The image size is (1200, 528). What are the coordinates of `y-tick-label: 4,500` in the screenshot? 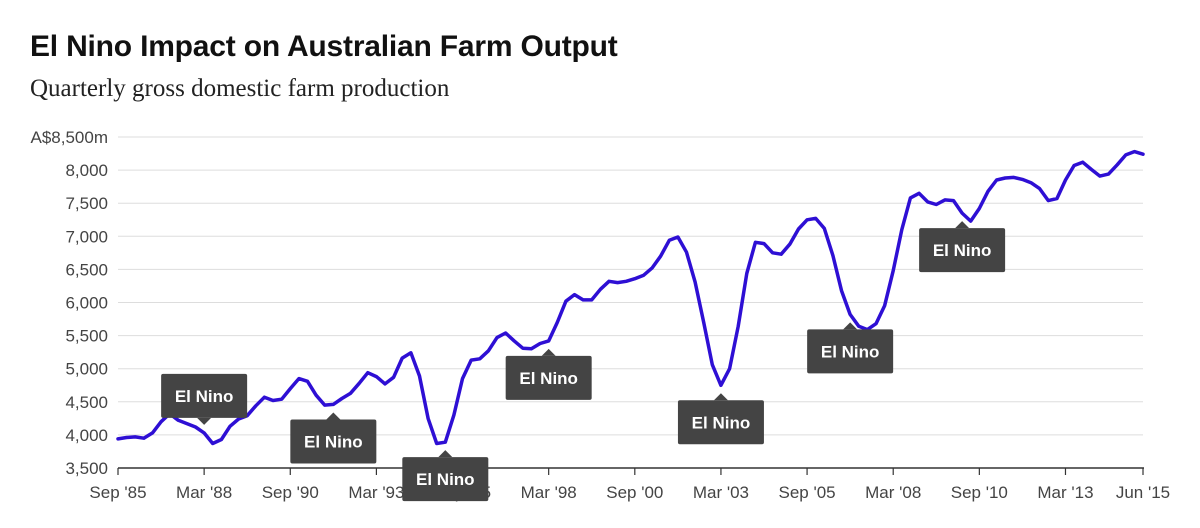 It's located at (86, 402).